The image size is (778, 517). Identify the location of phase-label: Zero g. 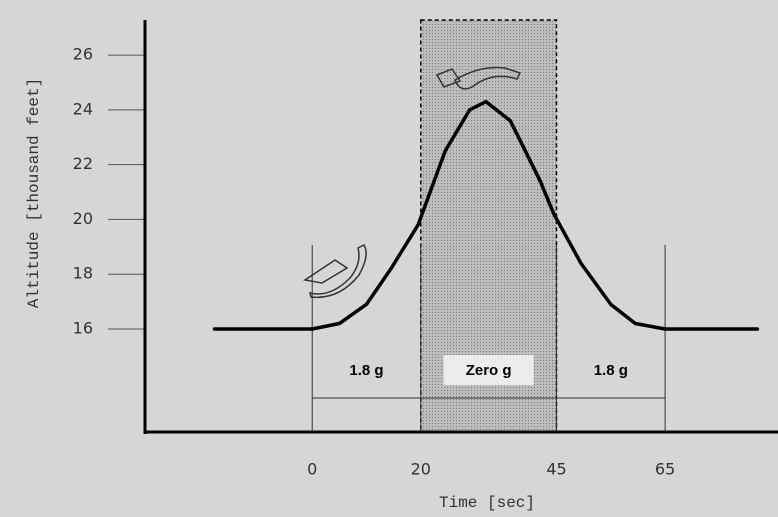
(489, 370).